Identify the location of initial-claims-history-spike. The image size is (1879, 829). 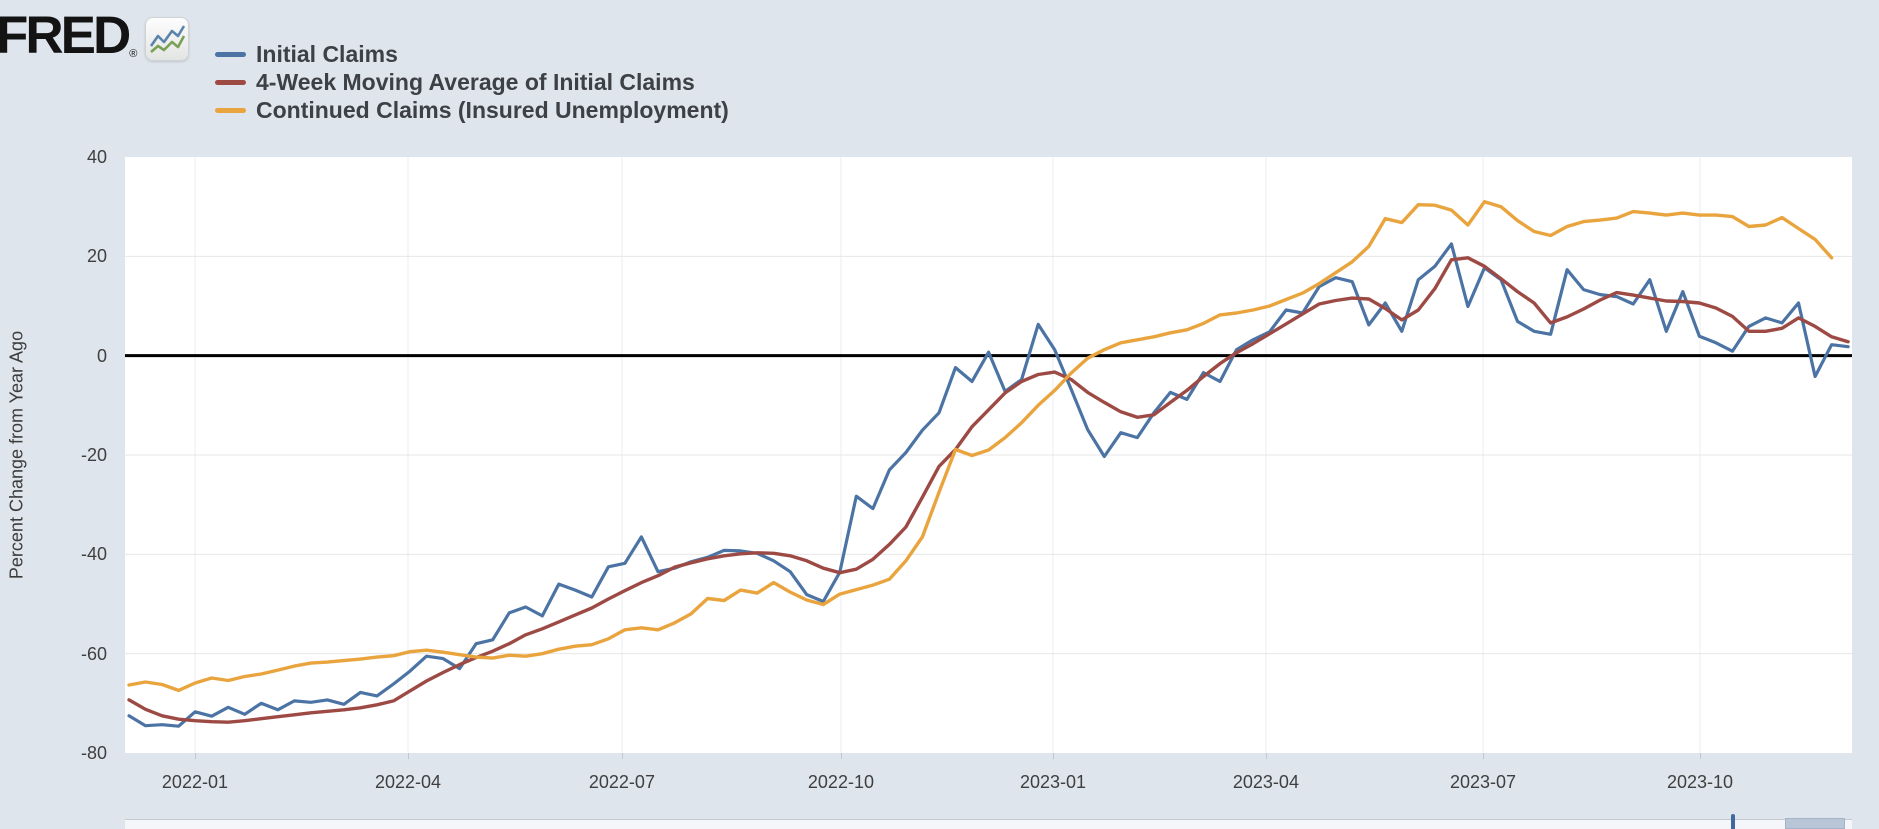
(1733, 821).